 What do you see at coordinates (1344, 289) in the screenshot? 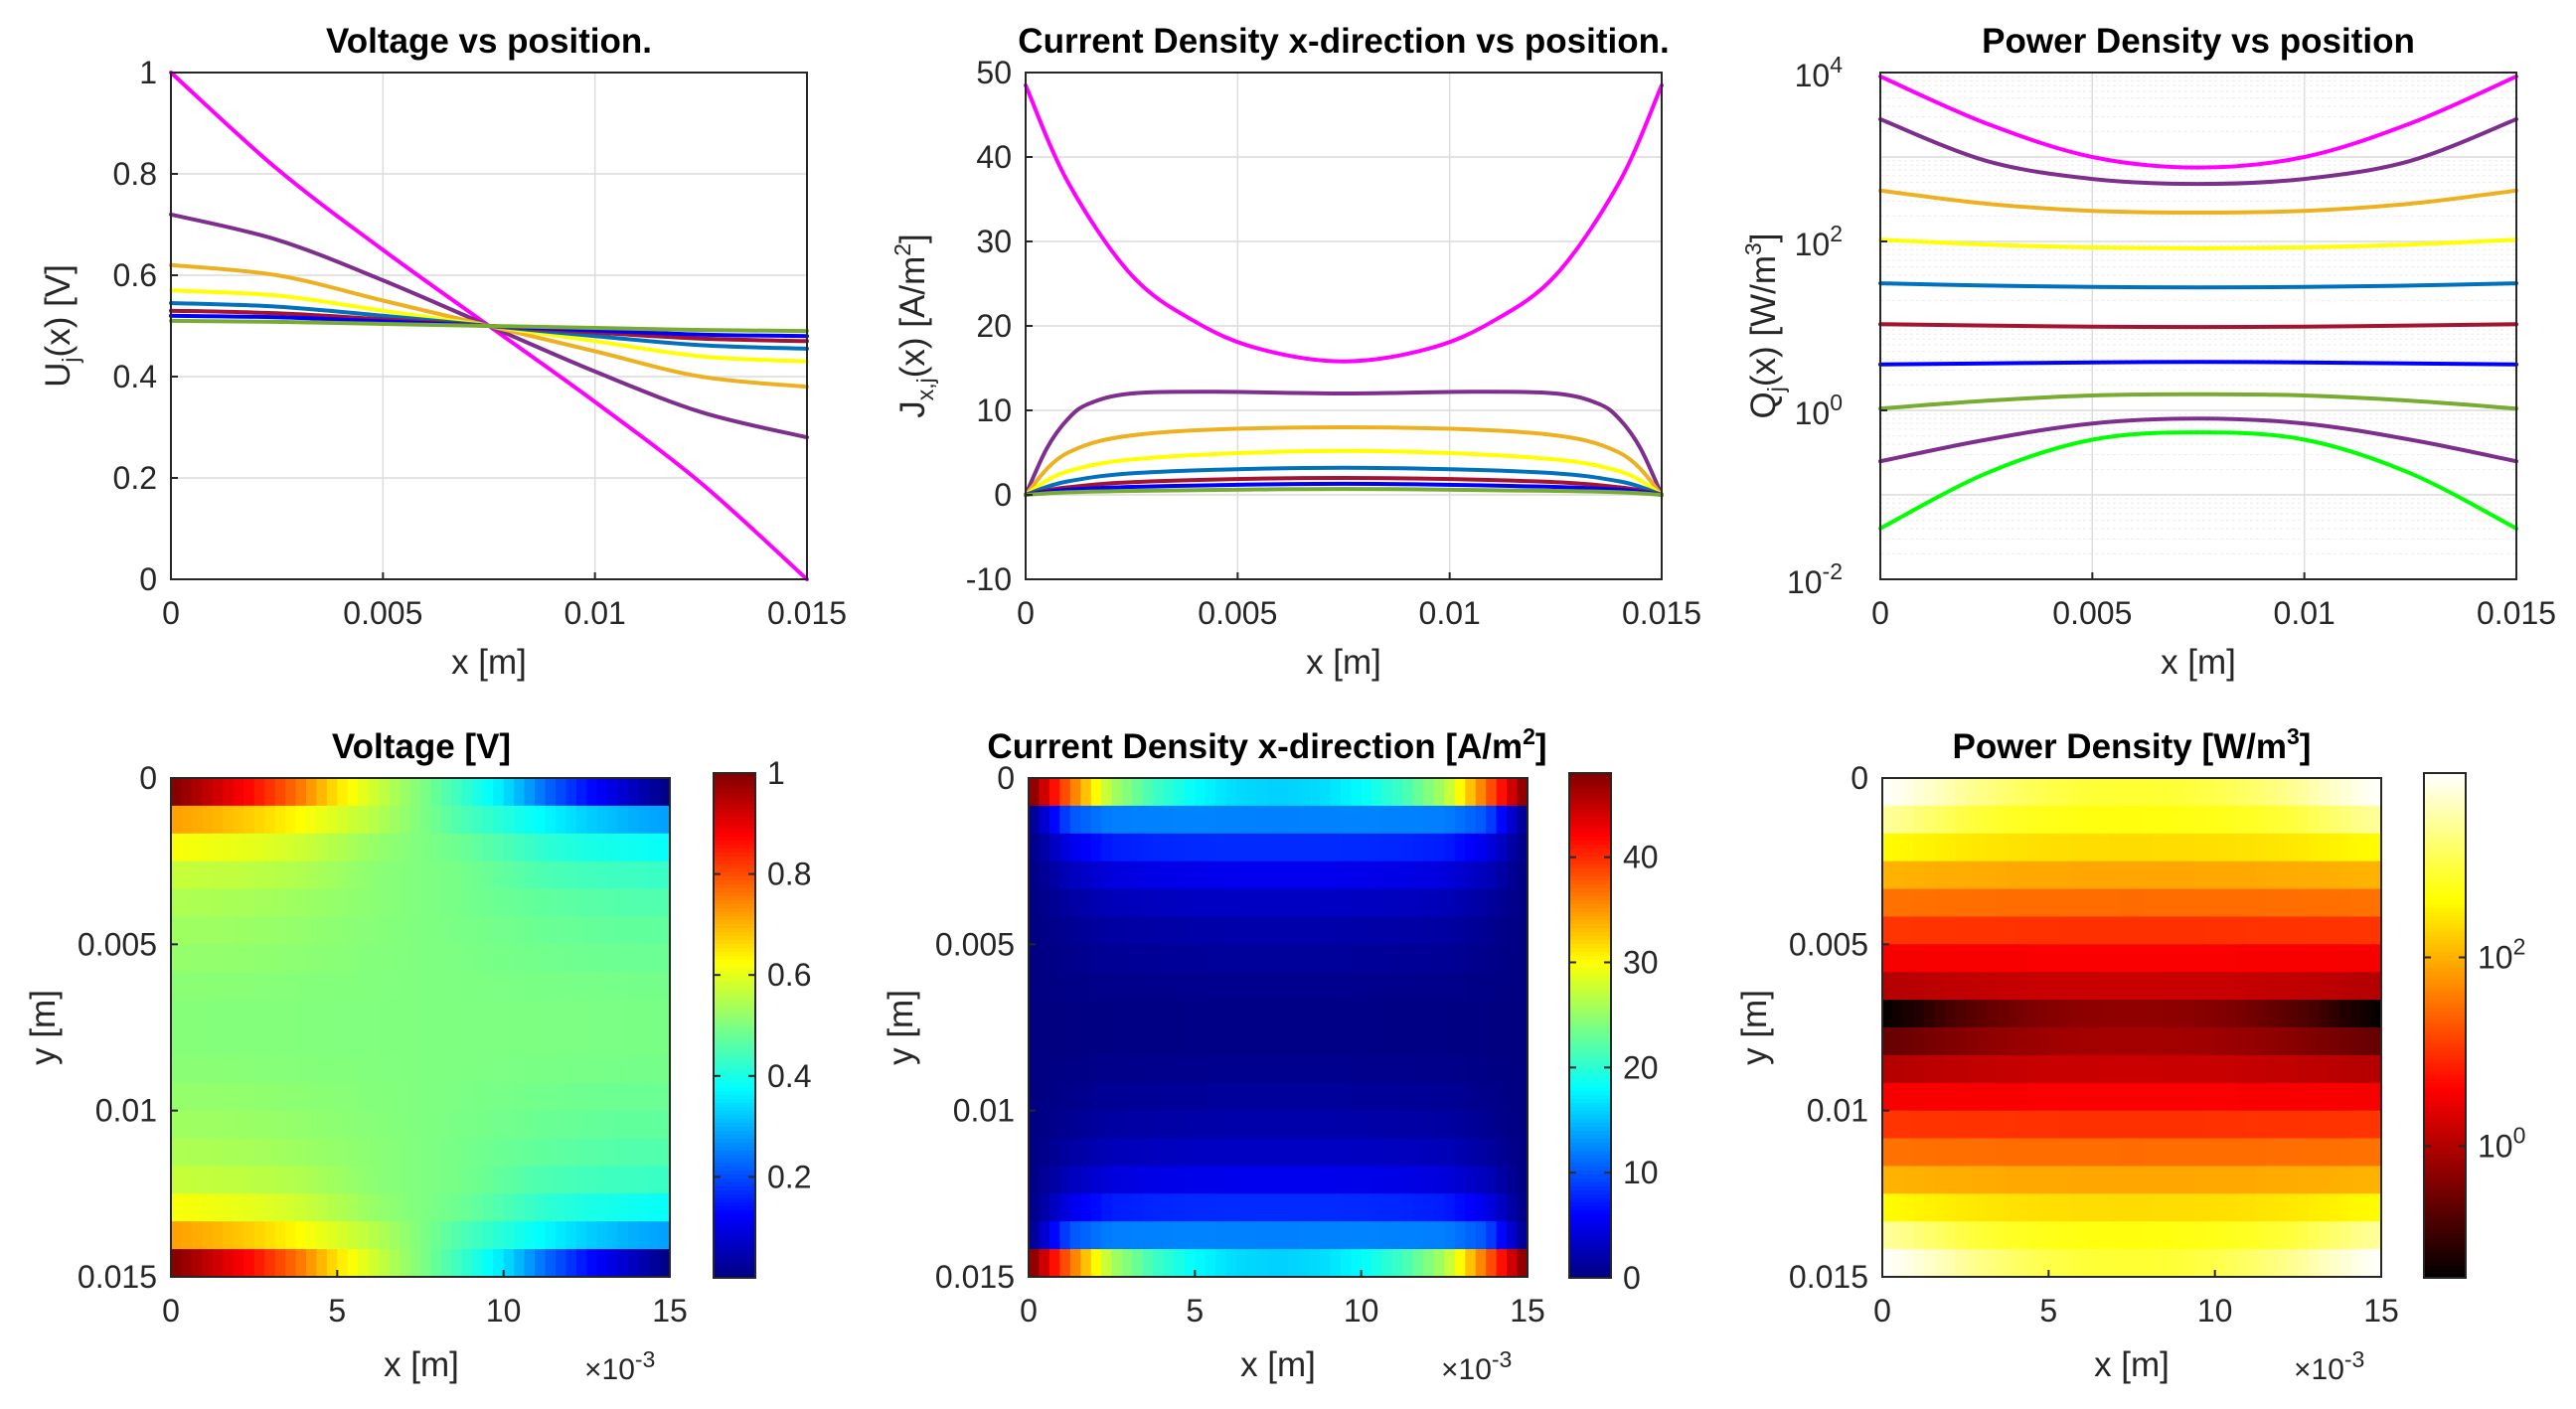
I see `series-lines` at bounding box center [1344, 289].